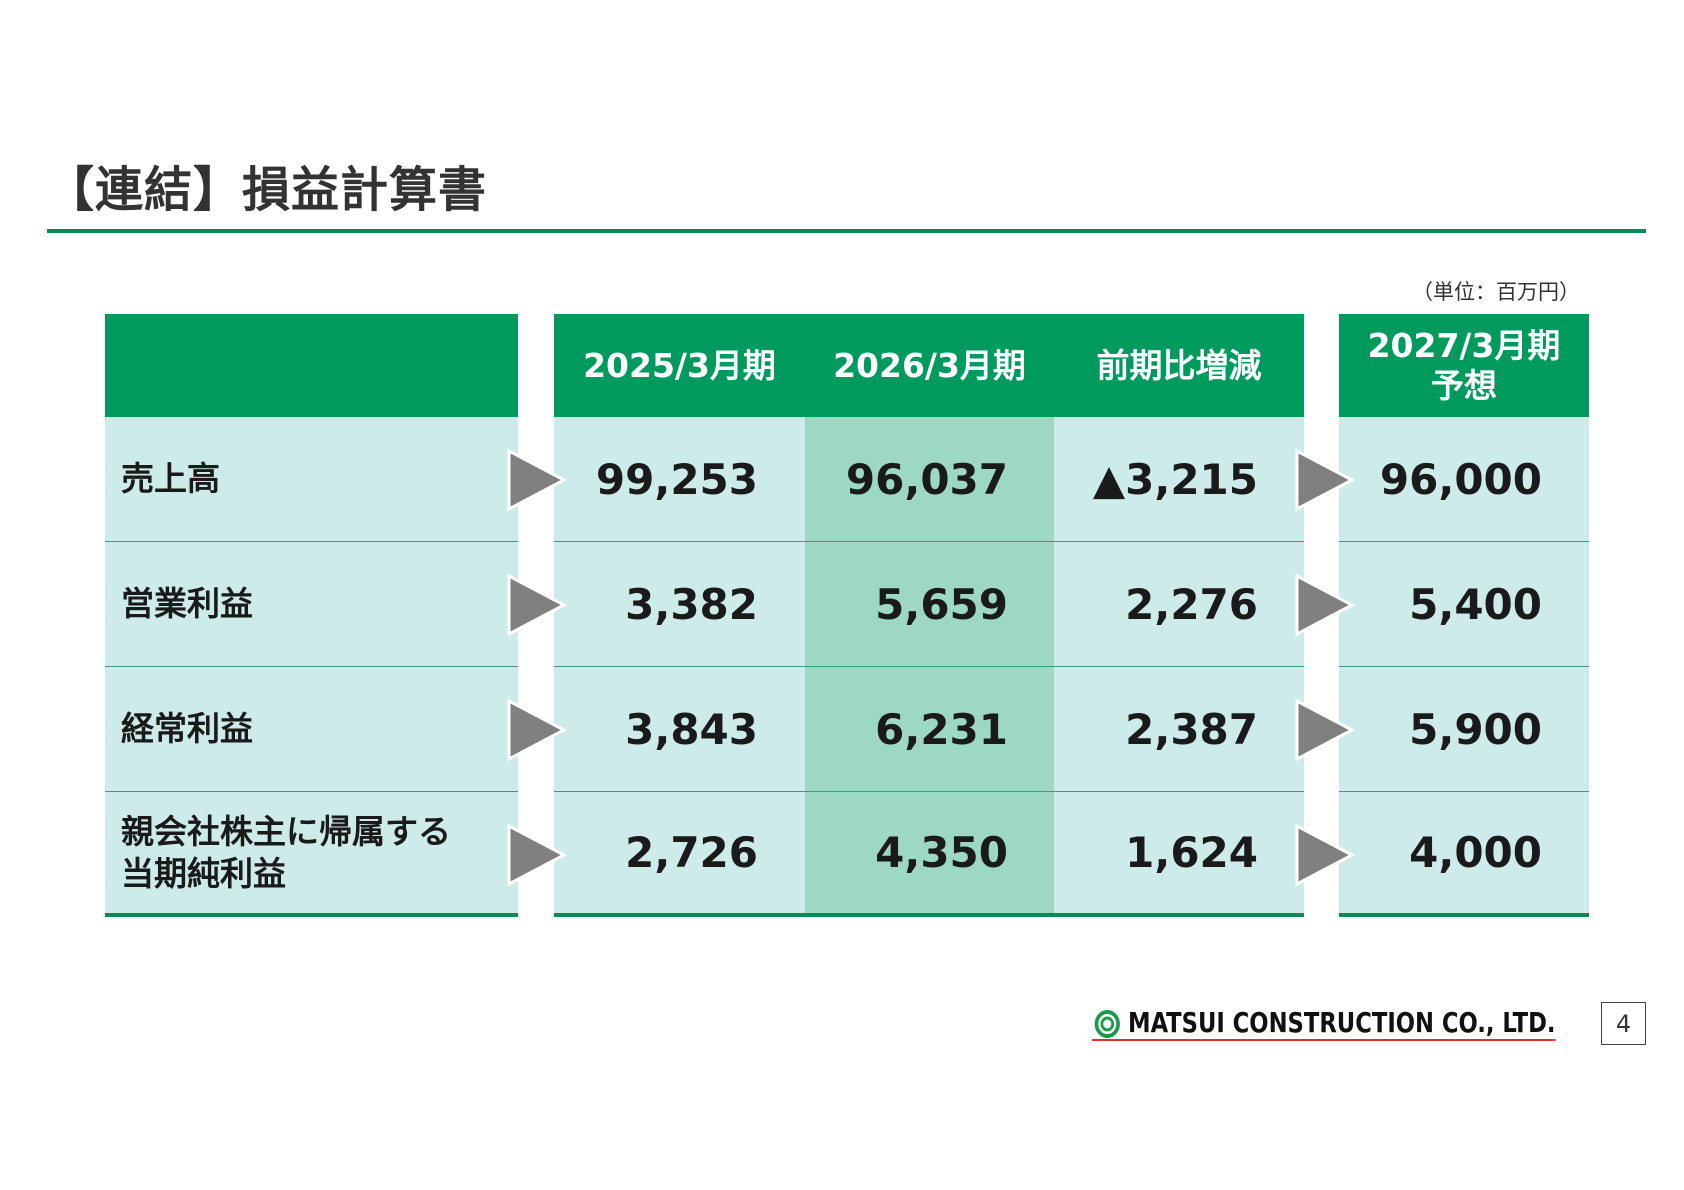  Describe the element at coordinates (929, 729) in the screenshot. I see `value-cell: 6,231` at that location.